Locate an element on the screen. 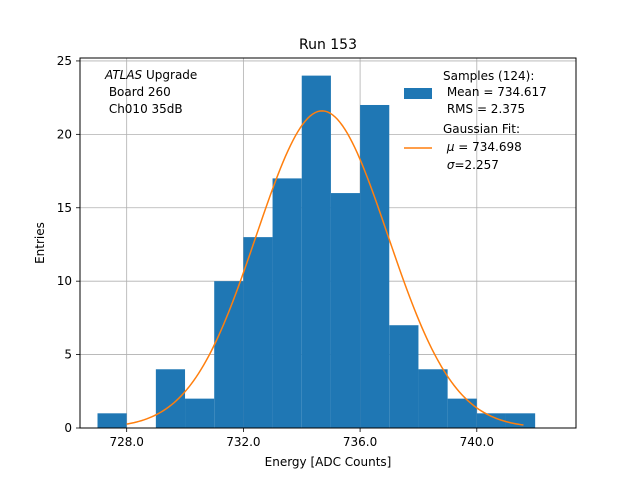 The height and width of the screenshot is (485, 640). legend-samples-line-2: Mean = 734.617 is located at coordinates (495, 92).